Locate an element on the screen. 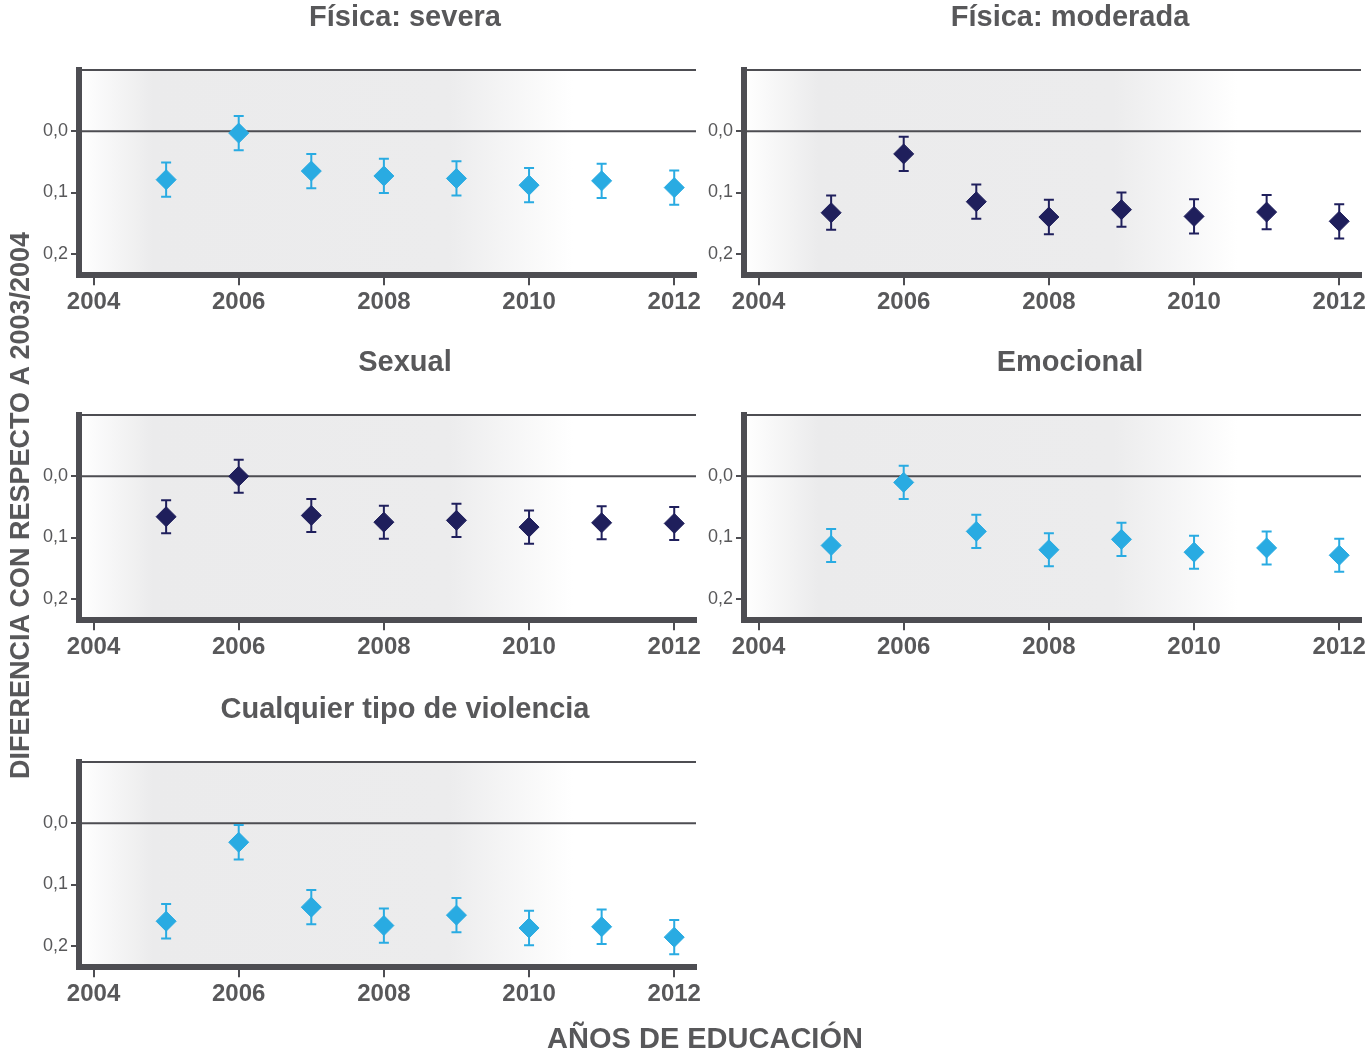  chart-title: Cualquier tipo de violencia is located at coordinates (405, 708).